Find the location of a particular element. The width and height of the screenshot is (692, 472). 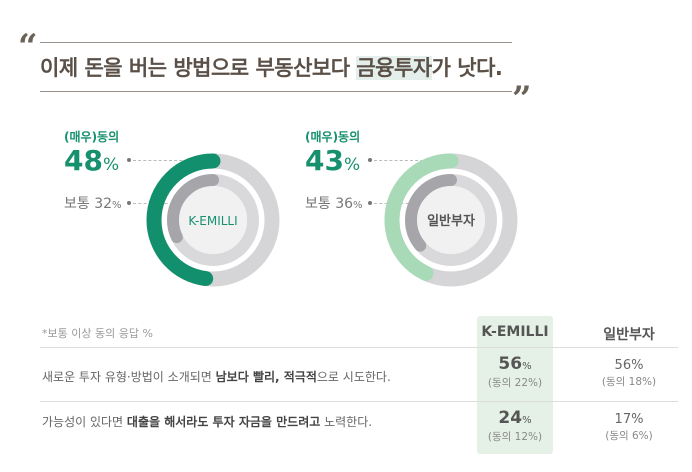

column-header-kemilli: K-EMILLI is located at coordinates (515, 332).